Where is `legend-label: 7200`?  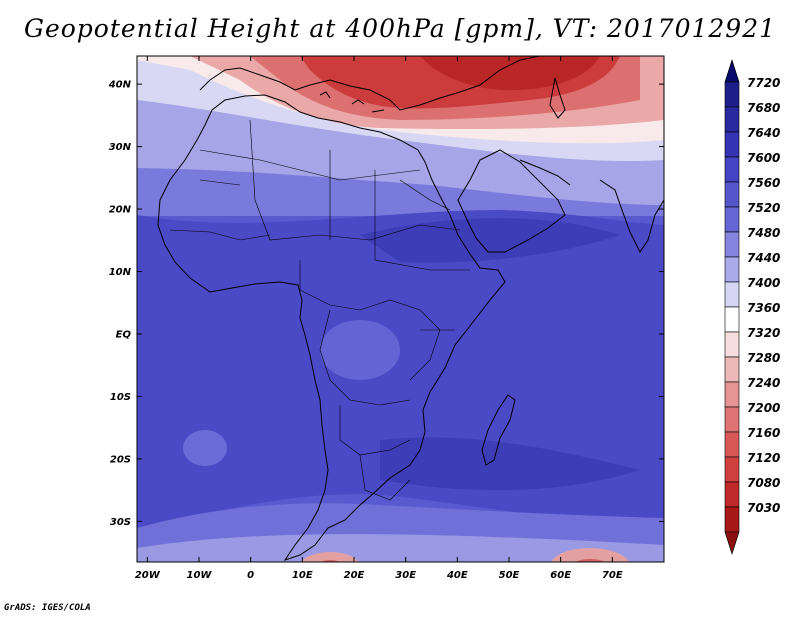
legend-label: 7200 is located at coordinates (763, 408).